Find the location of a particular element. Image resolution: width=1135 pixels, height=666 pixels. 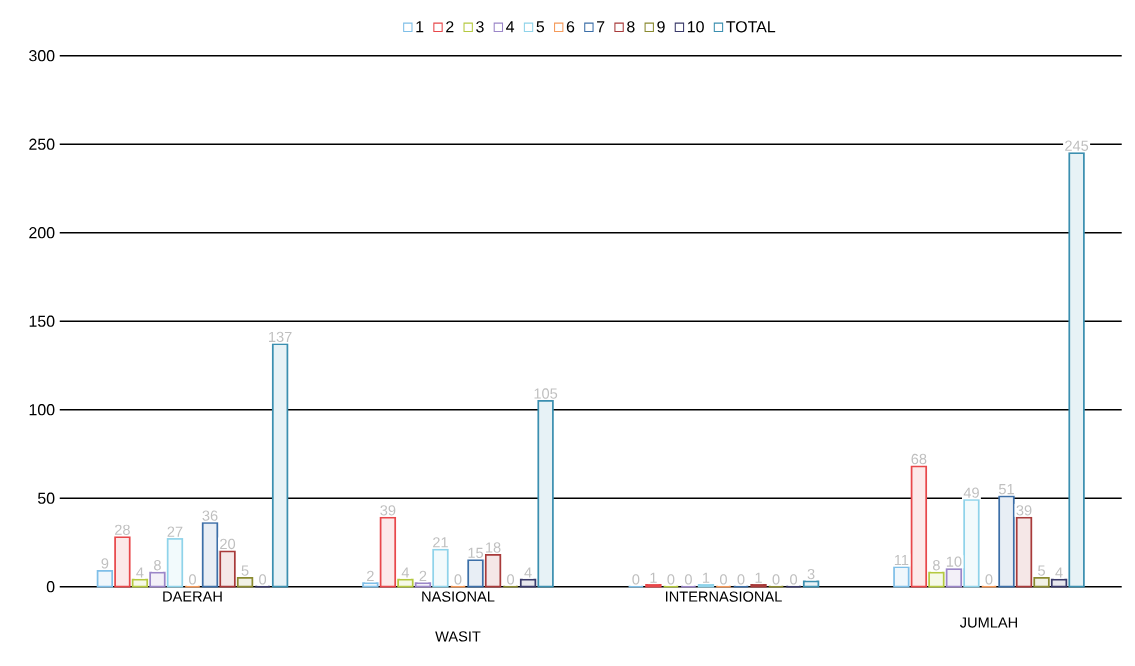

legend-label: 7 is located at coordinates (601, 26).